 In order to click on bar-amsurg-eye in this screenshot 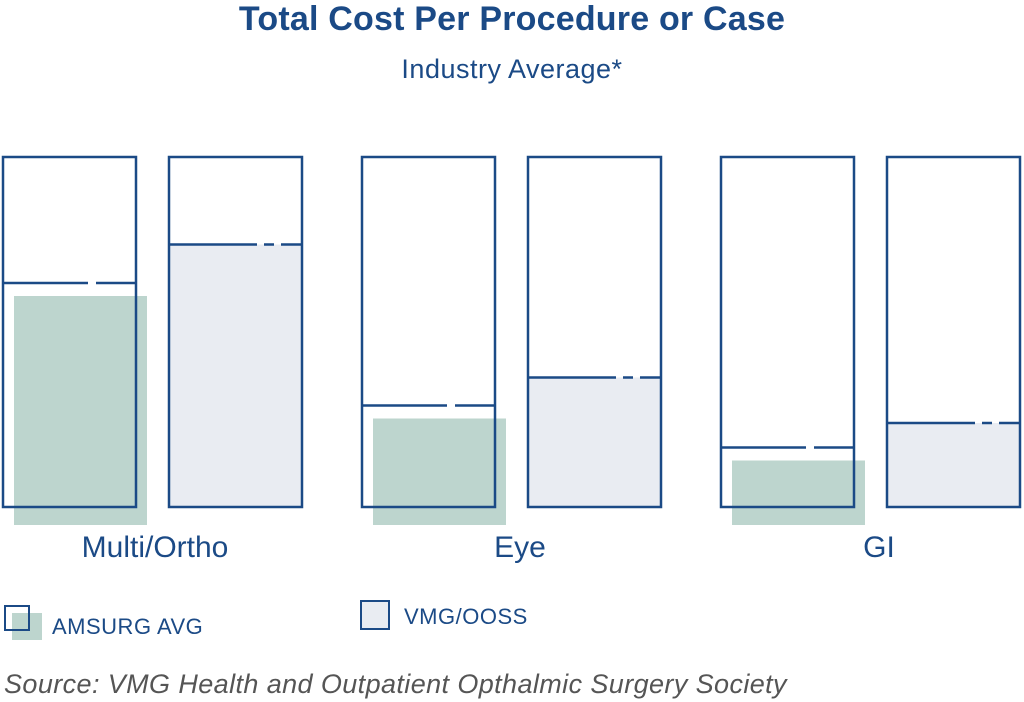, I will do `click(439, 471)`.